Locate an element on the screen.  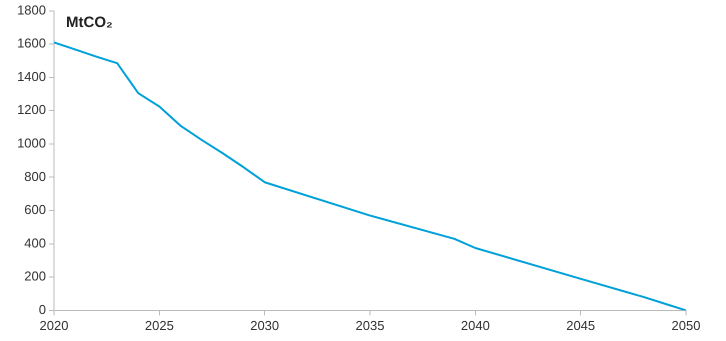
y-tick-label: 0 is located at coordinates (42, 309).